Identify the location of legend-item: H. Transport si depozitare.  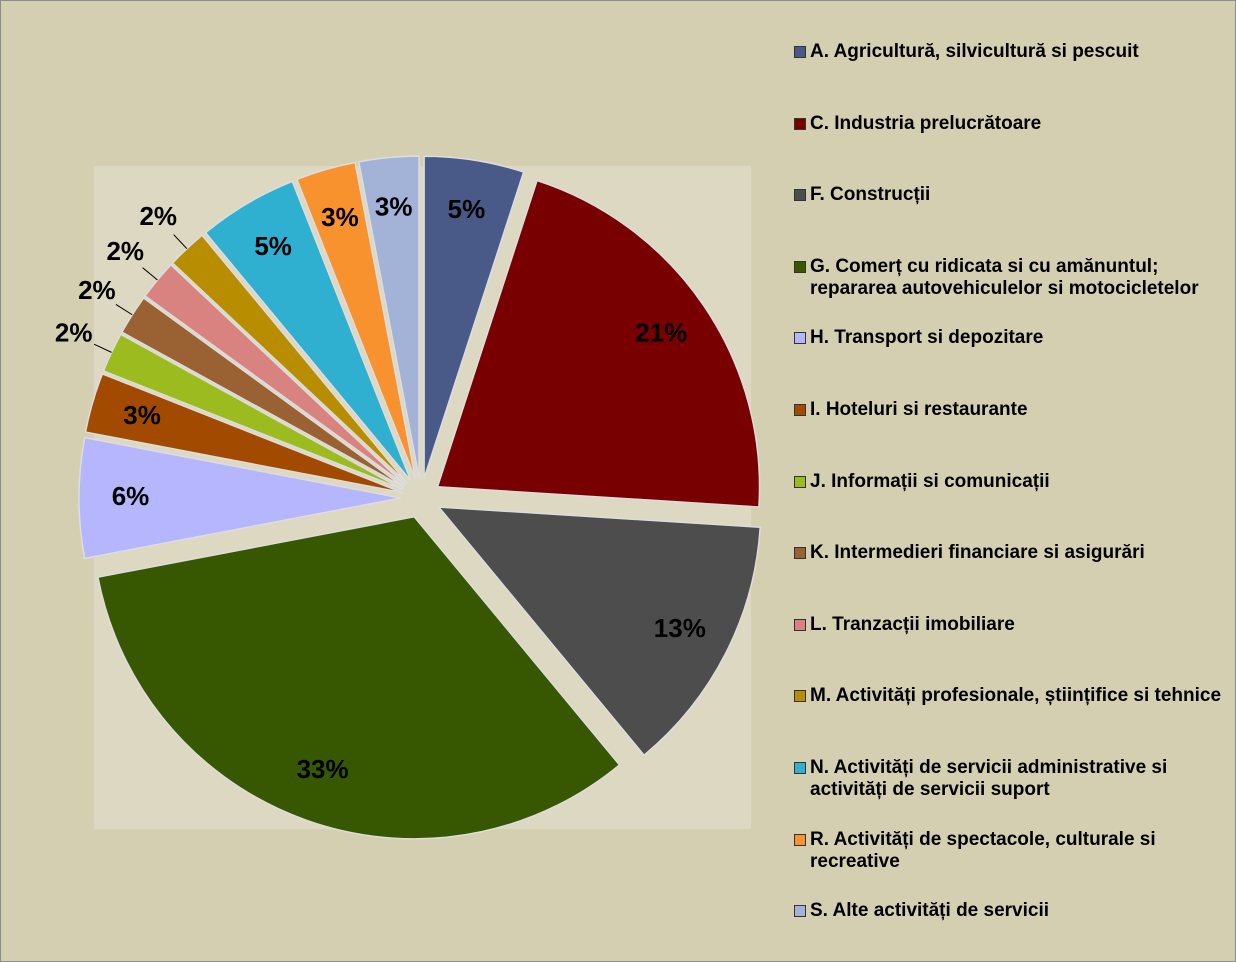
(1014, 338).